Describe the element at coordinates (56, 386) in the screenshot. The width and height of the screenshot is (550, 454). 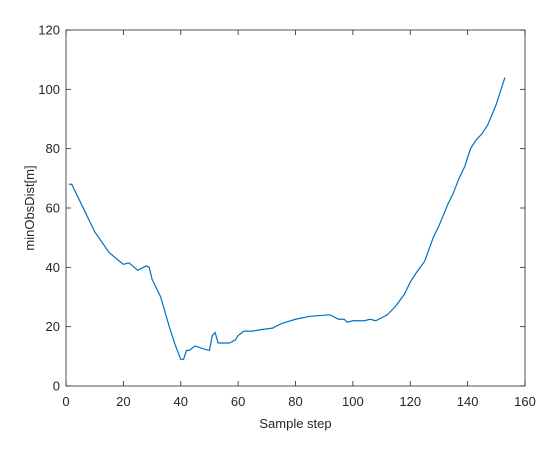
I see `y-tick-label: 0` at that location.